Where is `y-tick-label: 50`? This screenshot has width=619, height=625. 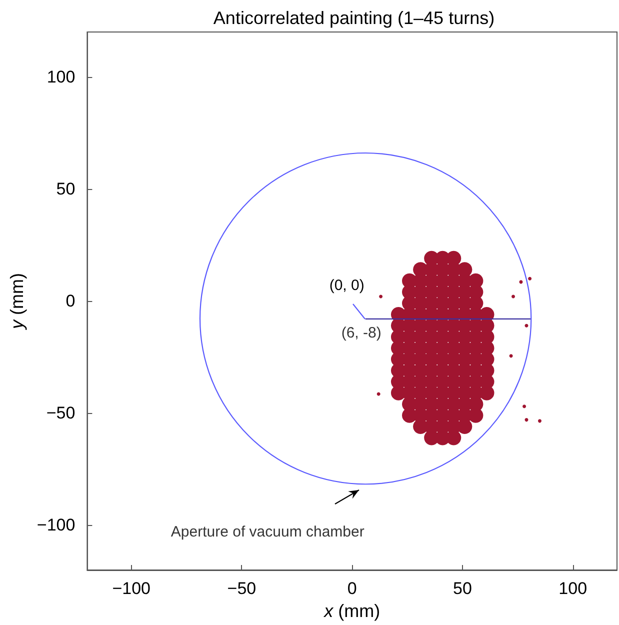
y-tick-label: 50 is located at coordinates (66, 188).